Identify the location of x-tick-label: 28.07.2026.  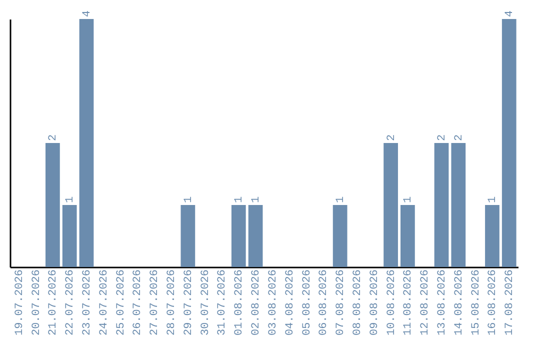
(172, 303).